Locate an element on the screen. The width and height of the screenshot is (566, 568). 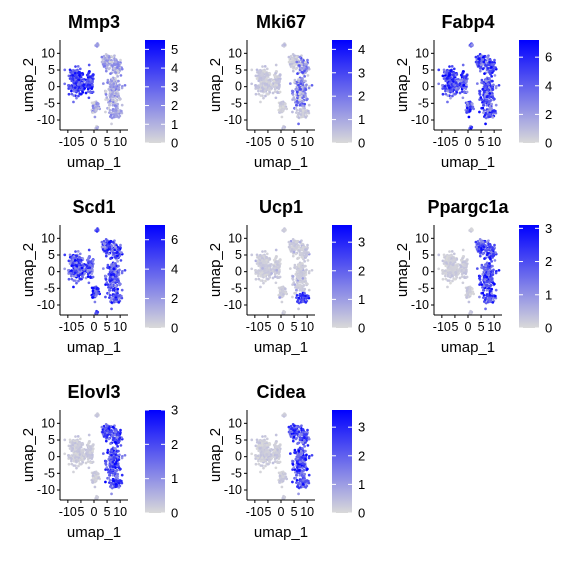
colorbar-tick-label: 4 is located at coordinates (361, 49).